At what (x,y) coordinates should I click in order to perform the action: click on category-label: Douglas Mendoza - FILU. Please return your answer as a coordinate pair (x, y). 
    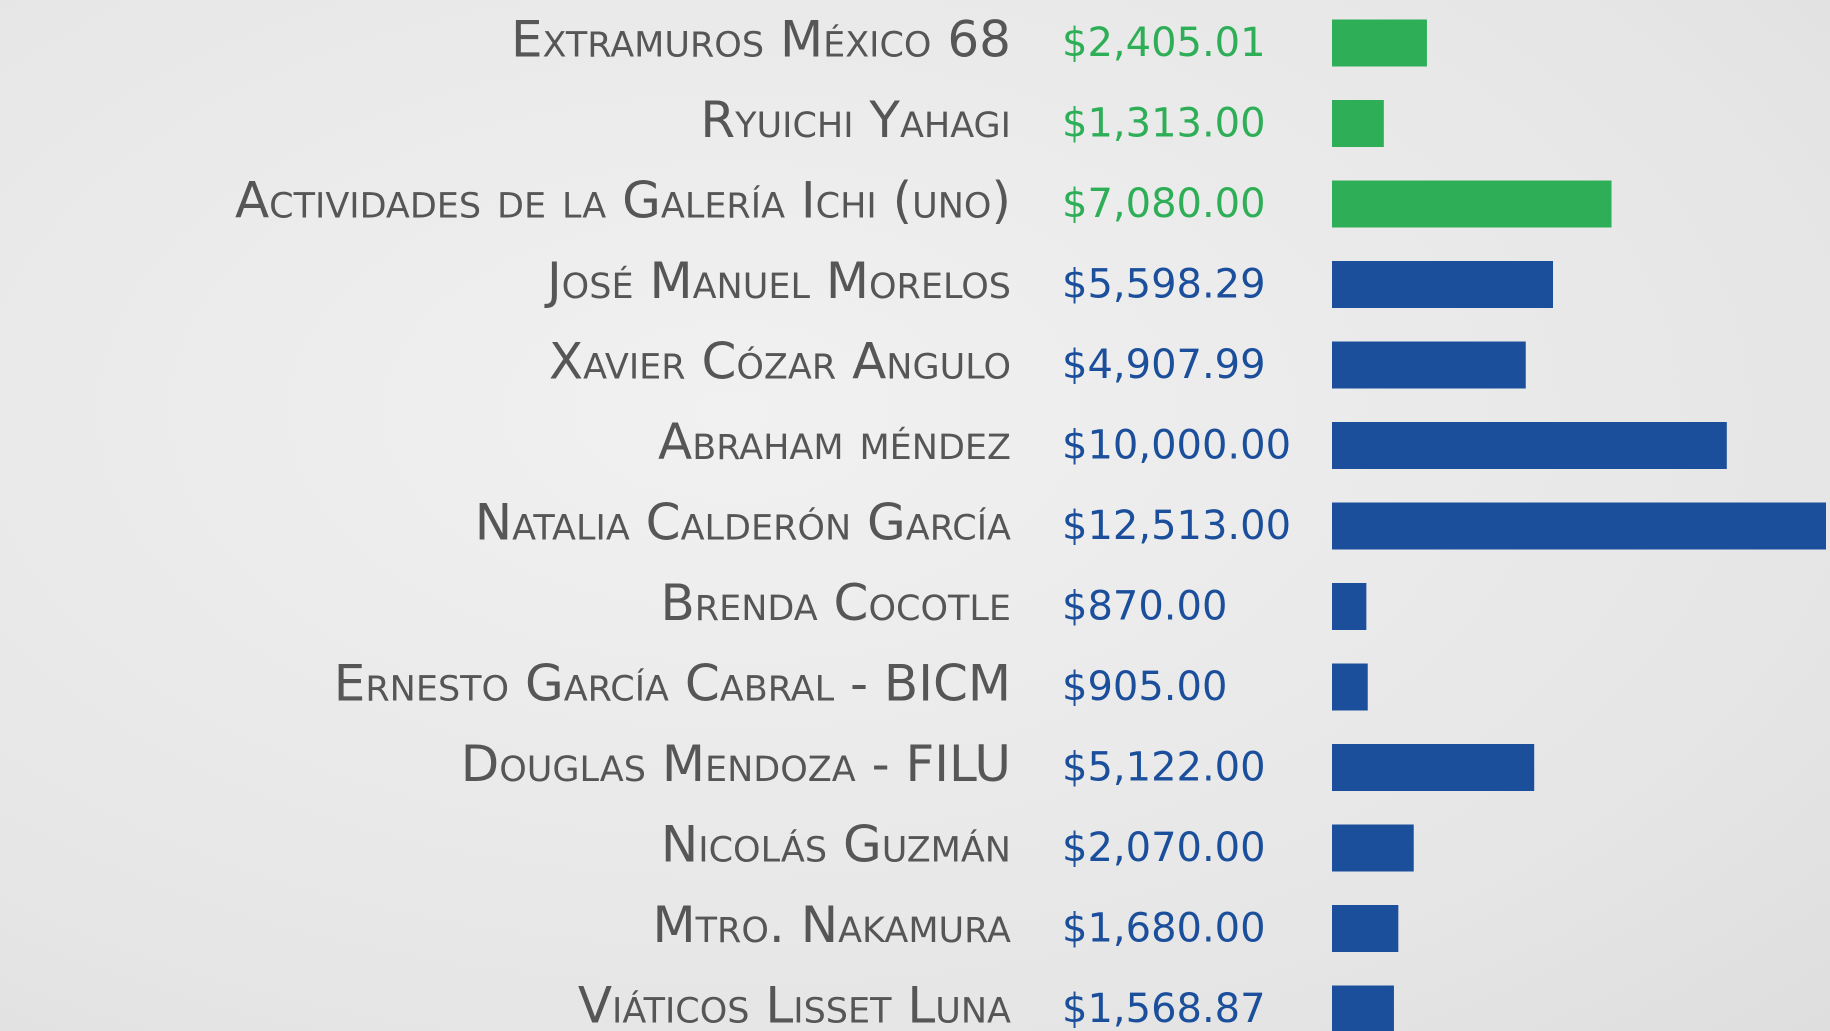
    Looking at the image, I should click on (736, 764).